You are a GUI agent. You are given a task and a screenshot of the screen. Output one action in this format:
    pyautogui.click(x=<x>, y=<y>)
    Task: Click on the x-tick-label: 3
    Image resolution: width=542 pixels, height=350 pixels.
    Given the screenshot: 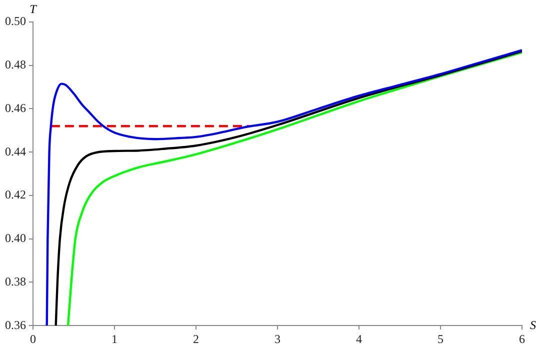 What is the action you would take?
    pyautogui.click(x=277, y=339)
    